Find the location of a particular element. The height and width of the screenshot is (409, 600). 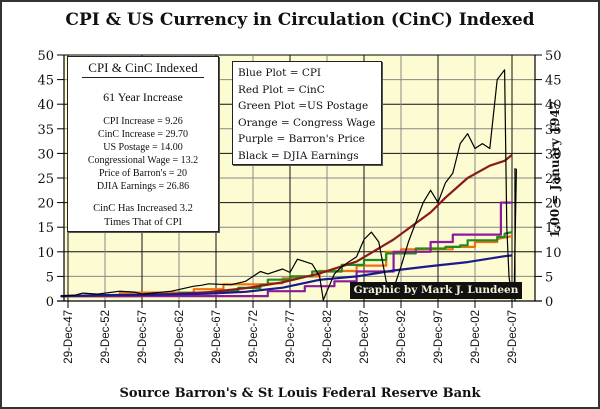

y-tick-label-left: 40 is located at coordinates (45, 105).